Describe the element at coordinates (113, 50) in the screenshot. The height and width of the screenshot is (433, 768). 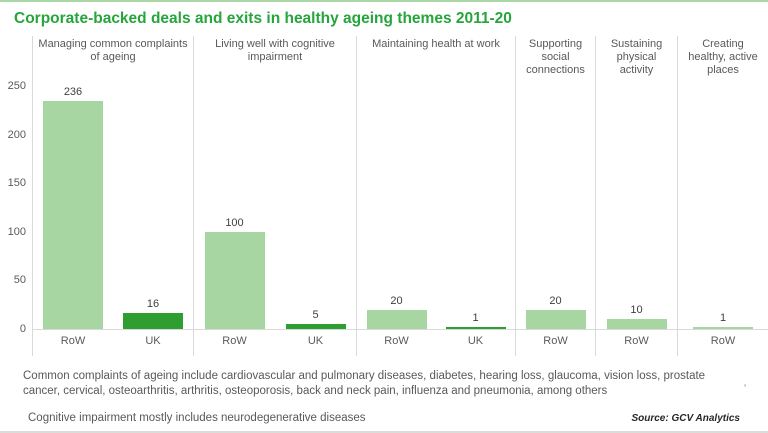
I see `panel-title: Managing common complaints of ageing` at that location.